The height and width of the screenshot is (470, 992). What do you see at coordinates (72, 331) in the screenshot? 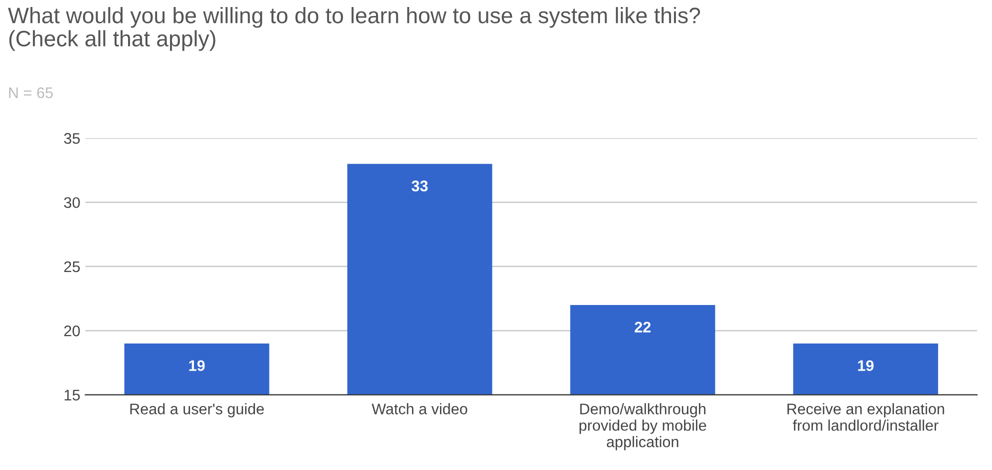
I see `y-tick-label: 20` at bounding box center [72, 331].